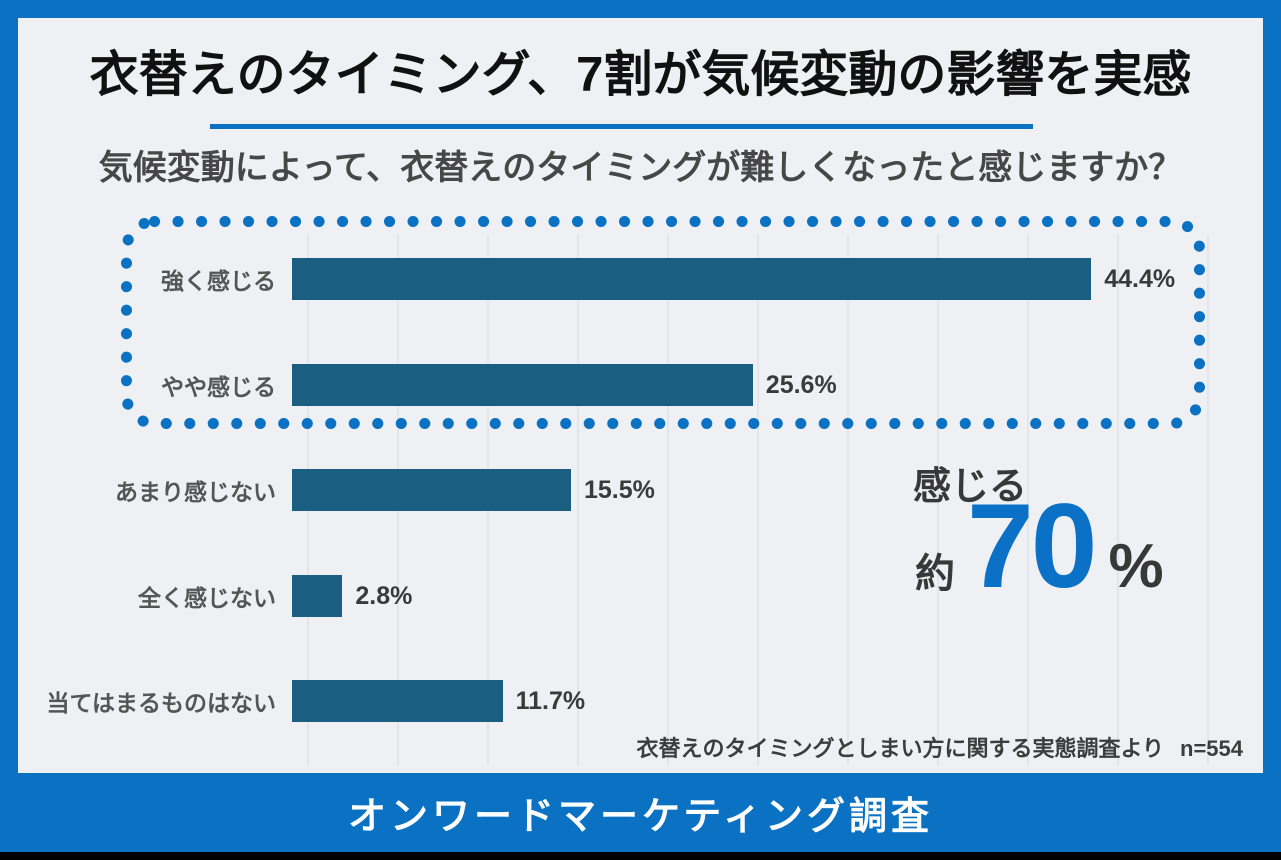 The image size is (1281, 860). I want to click on value-label: 11.7%, so click(550, 700).